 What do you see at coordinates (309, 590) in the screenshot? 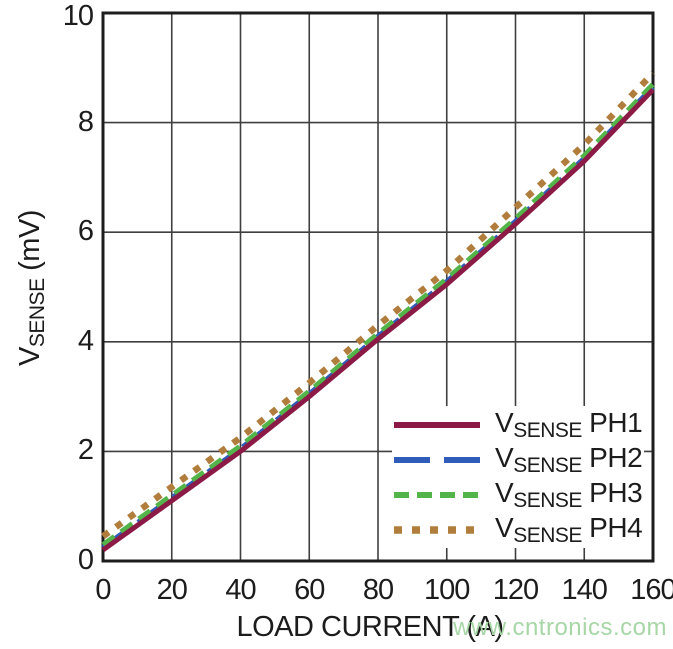
I see `x-tick-label: 60` at bounding box center [309, 590].